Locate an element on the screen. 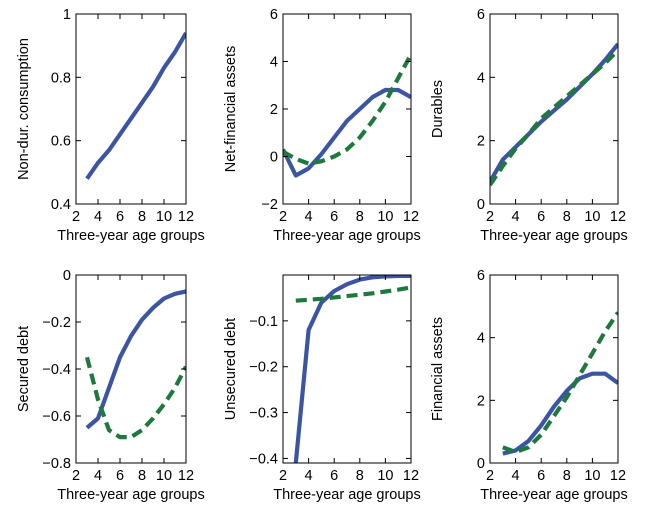 This screenshot has width=646, height=511. y-axis-label: Unsecured debt is located at coordinates (231, 369).